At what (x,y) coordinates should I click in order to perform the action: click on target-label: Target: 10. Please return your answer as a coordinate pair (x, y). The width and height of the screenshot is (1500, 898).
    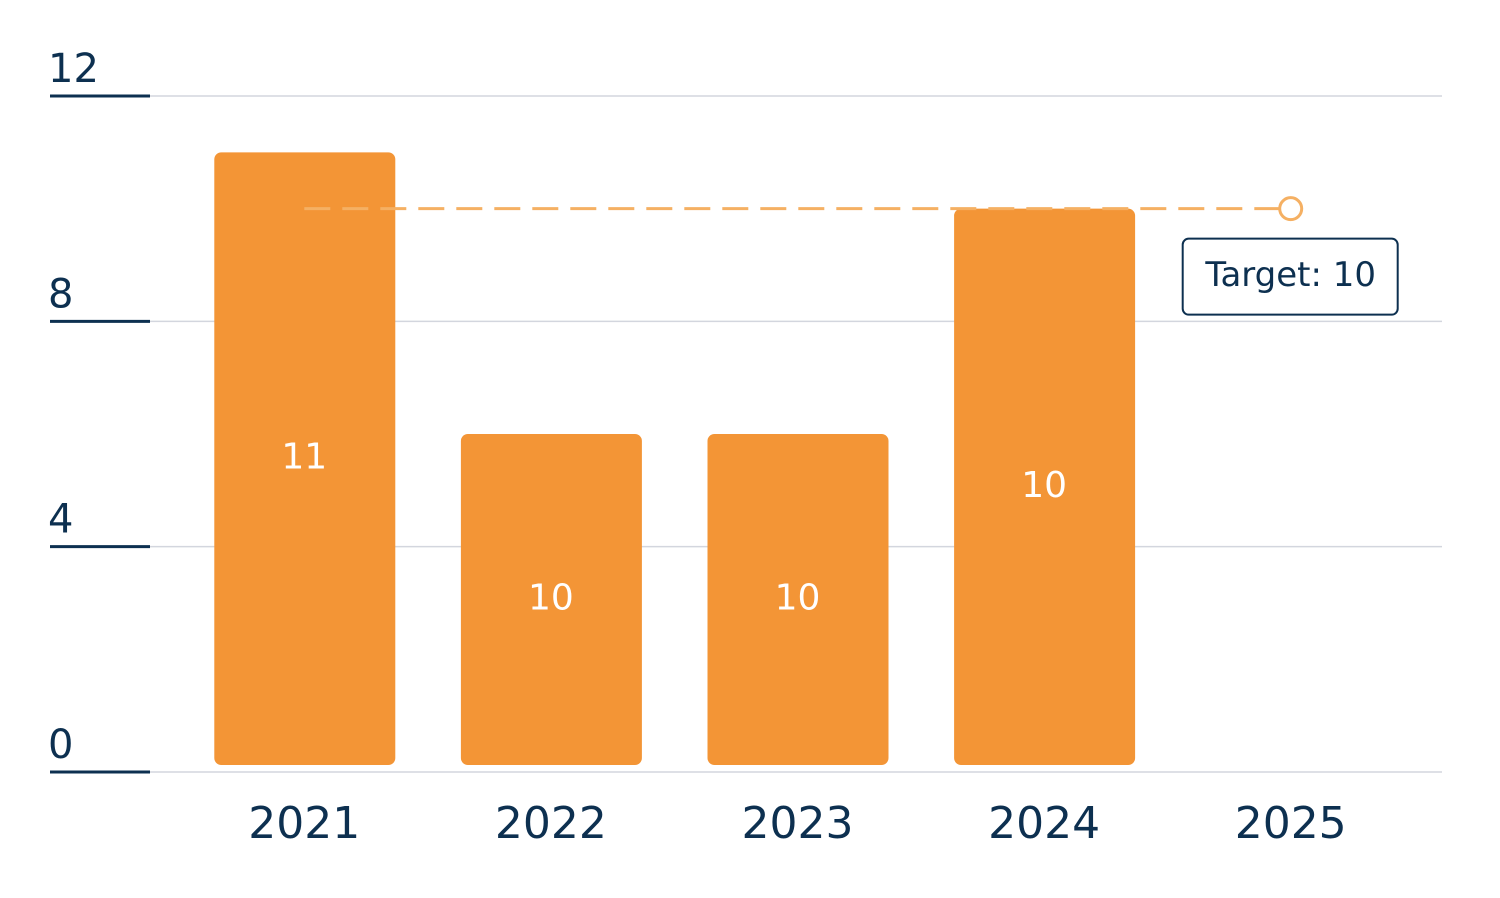
    Looking at the image, I should click on (1290, 275).